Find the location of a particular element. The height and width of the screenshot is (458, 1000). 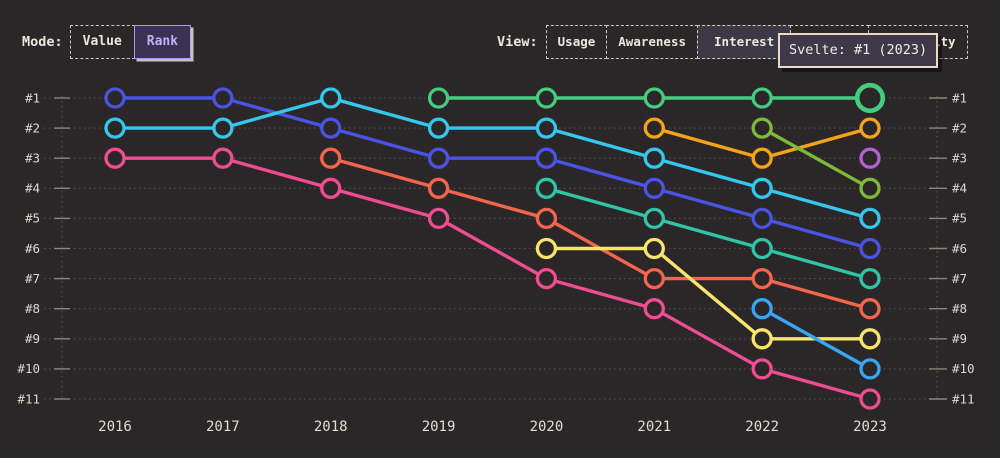

rank-label-right: #6 is located at coordinates (959, 248).